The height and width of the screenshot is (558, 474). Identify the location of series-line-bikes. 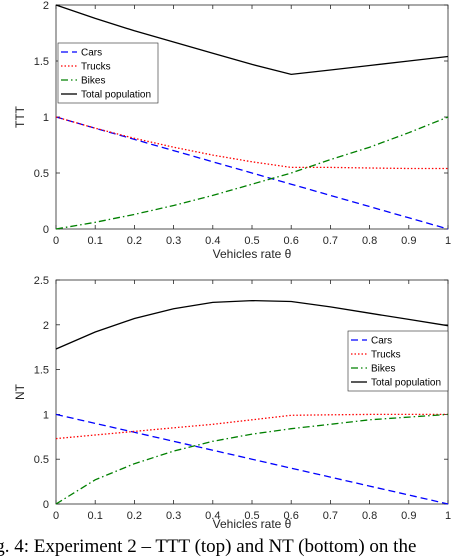
(252, 459).